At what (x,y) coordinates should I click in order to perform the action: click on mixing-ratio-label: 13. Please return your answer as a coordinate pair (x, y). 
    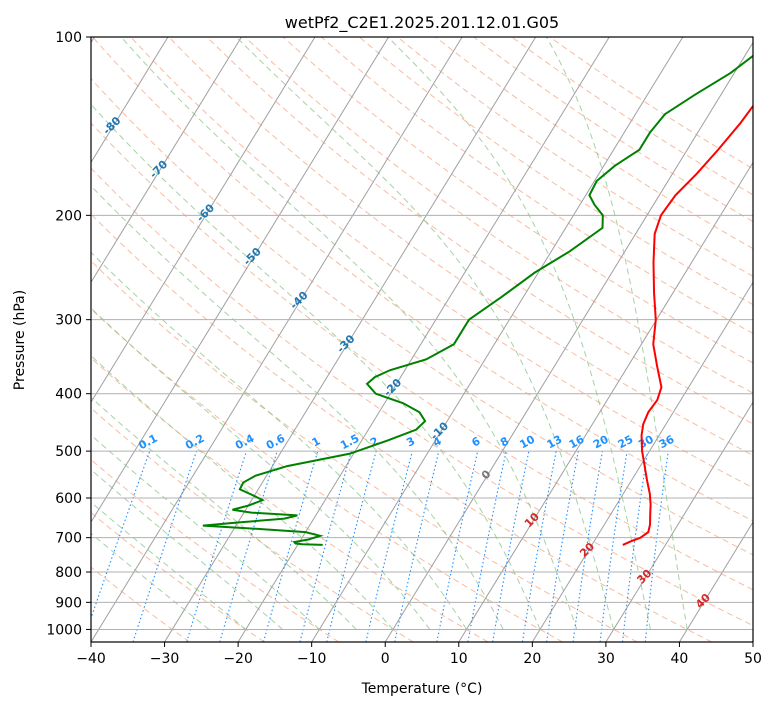
    Looking at the image, I should click on (555, 442).